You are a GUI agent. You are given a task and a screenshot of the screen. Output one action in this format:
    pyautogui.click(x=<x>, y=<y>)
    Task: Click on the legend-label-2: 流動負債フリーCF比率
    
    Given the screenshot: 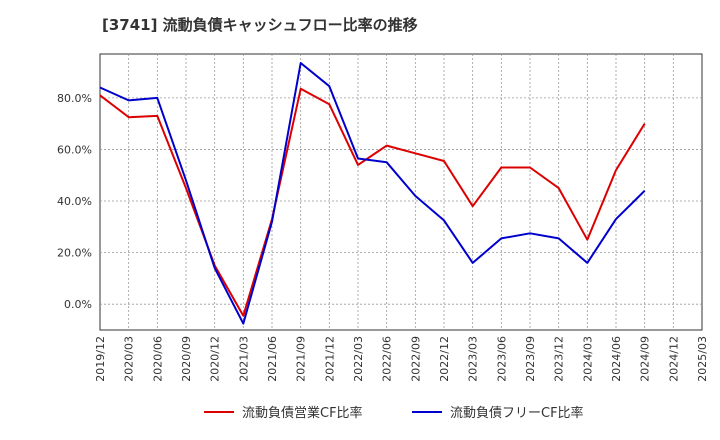 What is the action you would take?
    pyautogui.click(x=517, y=413)
    